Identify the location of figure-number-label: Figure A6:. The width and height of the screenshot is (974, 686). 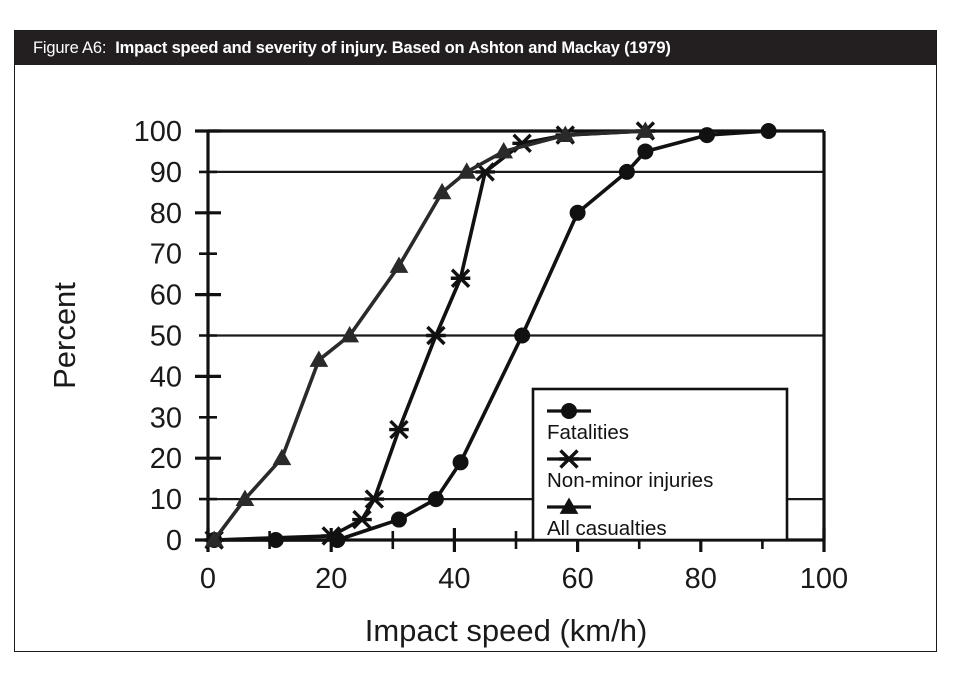
(70, 47).